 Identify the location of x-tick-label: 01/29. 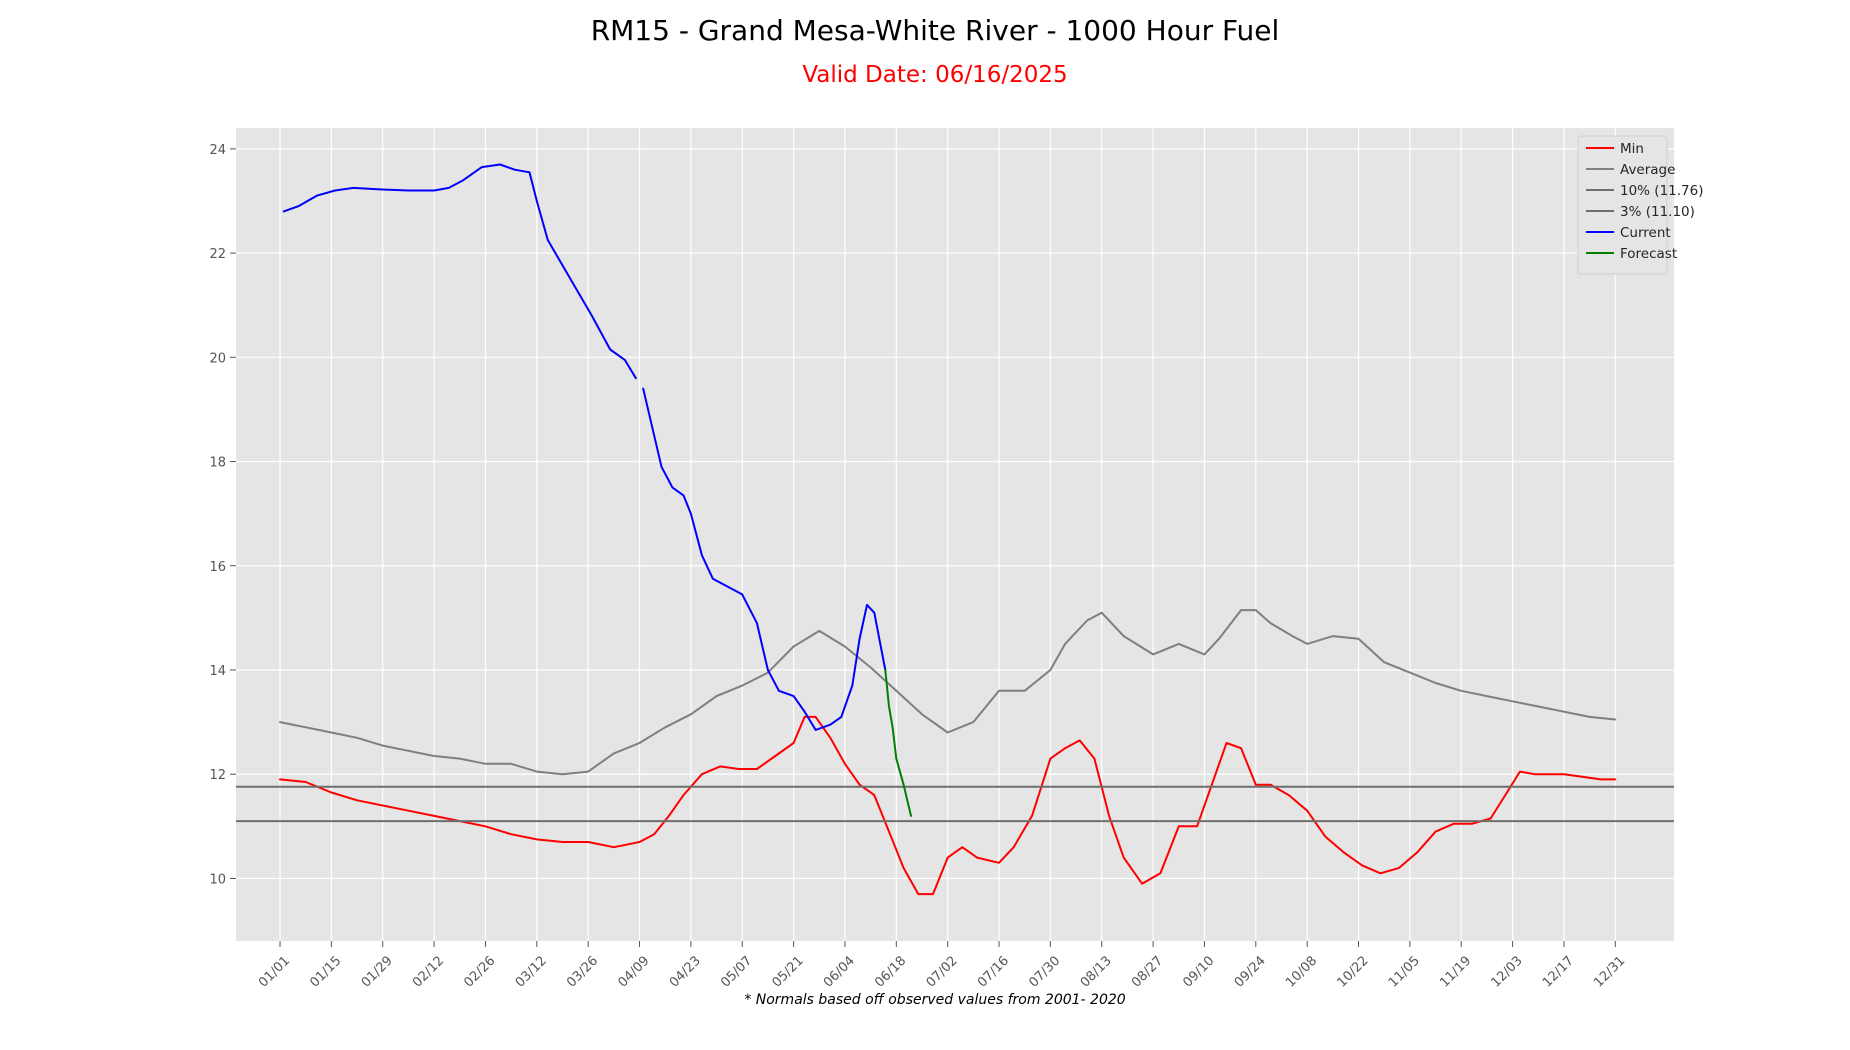
(377, 971).